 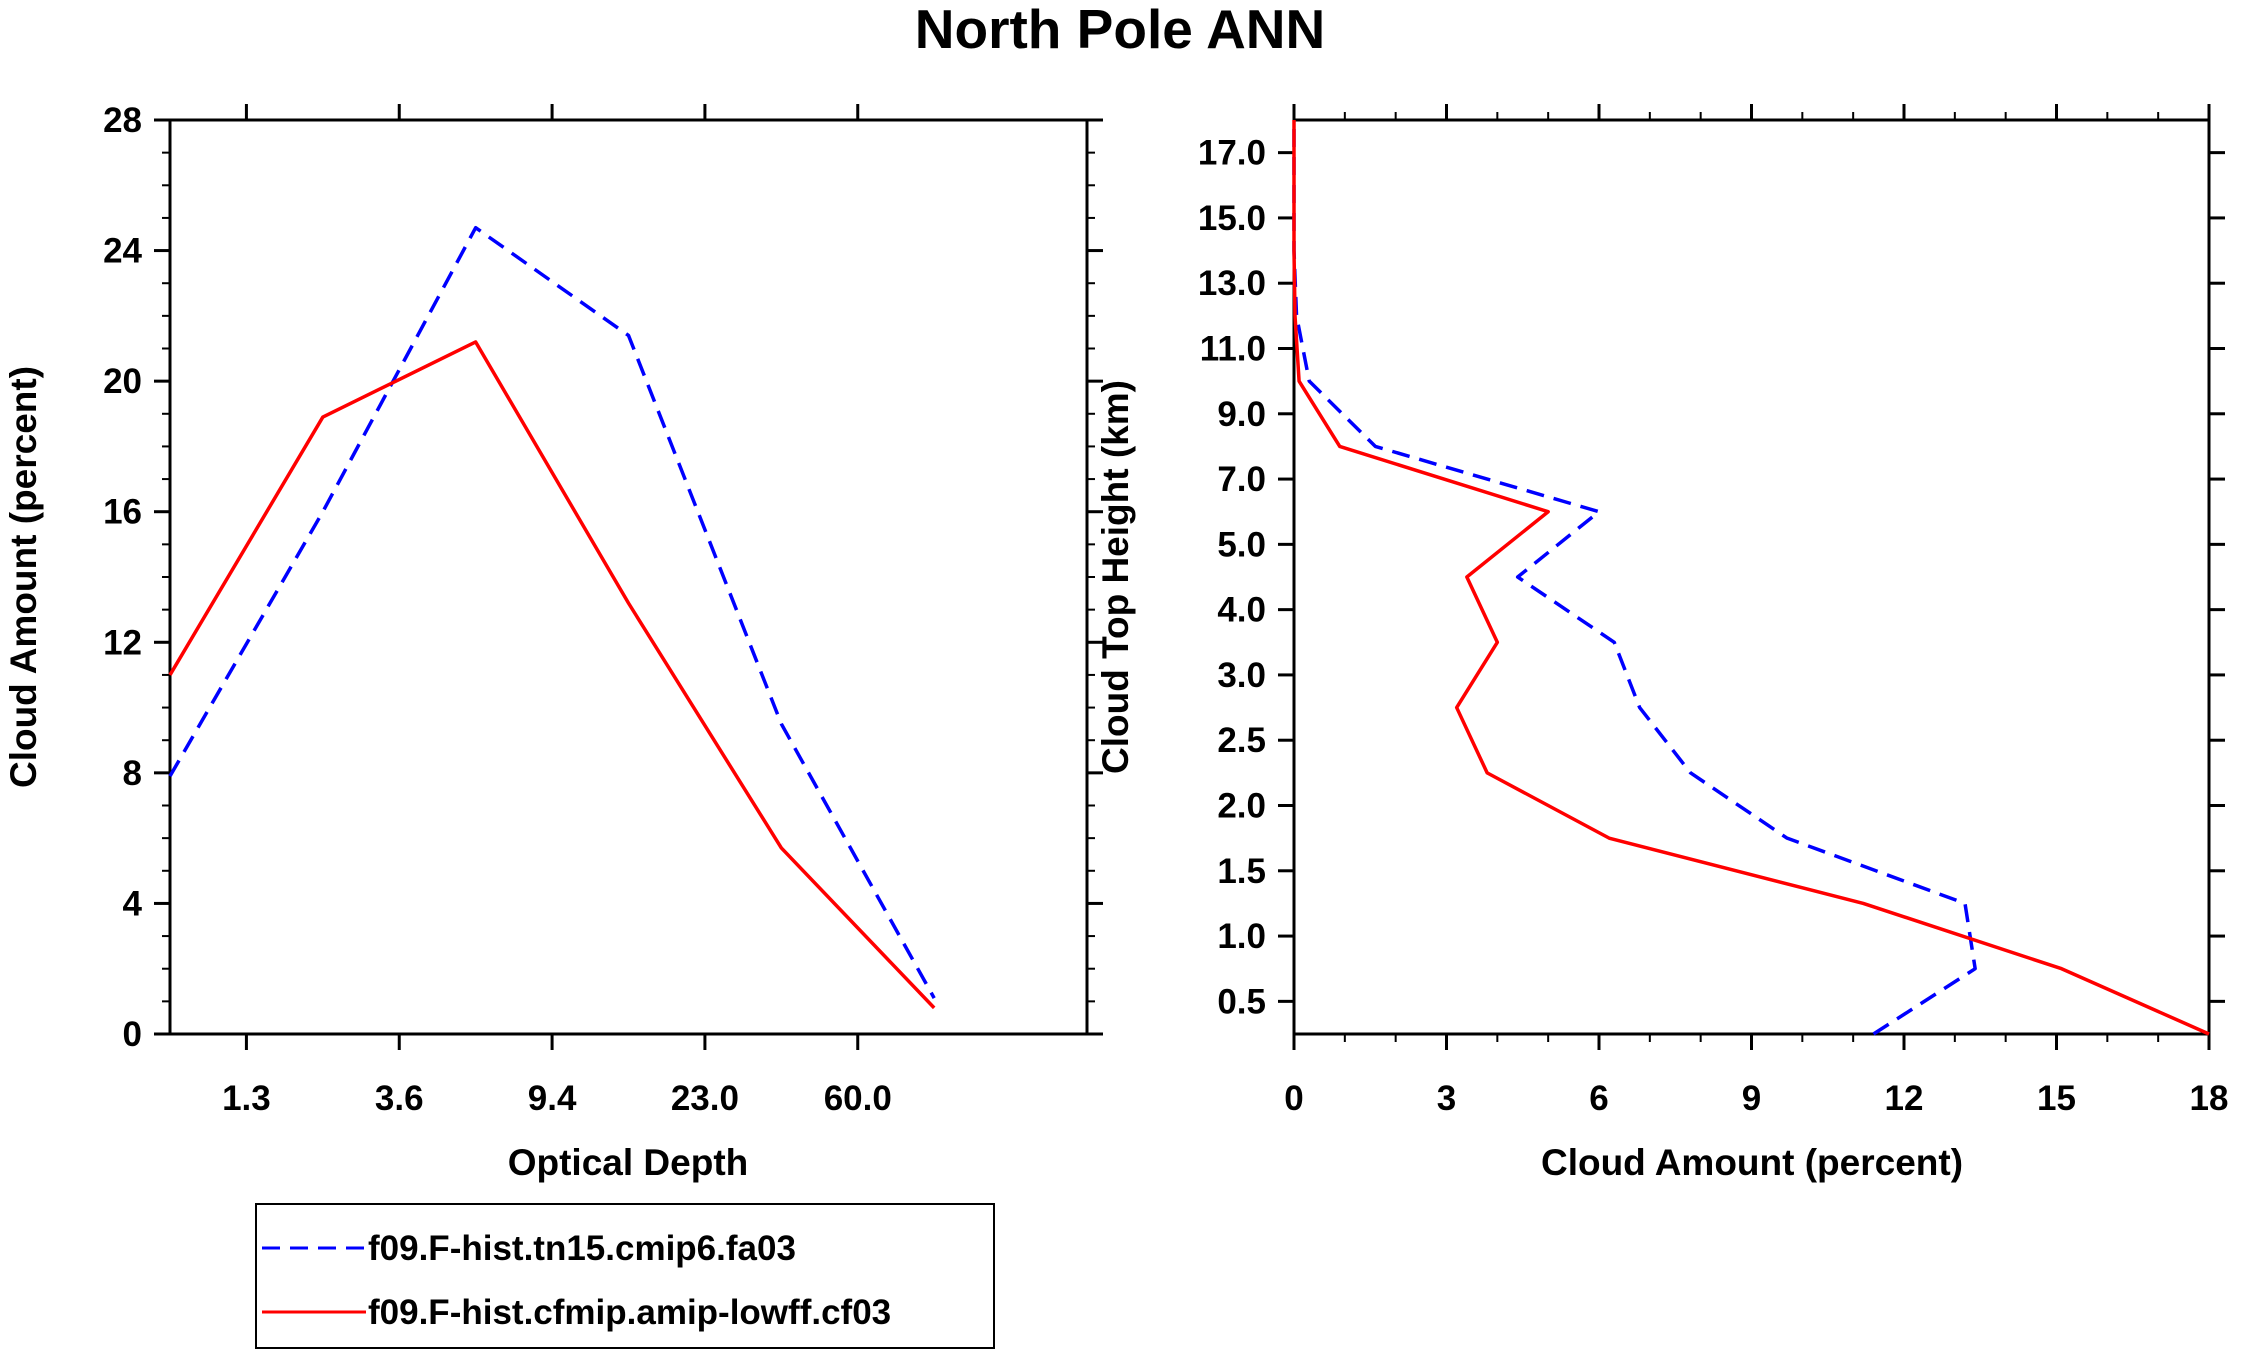 I want to click on right-ytick-label: 11.0, so click(x=1233, y=349).